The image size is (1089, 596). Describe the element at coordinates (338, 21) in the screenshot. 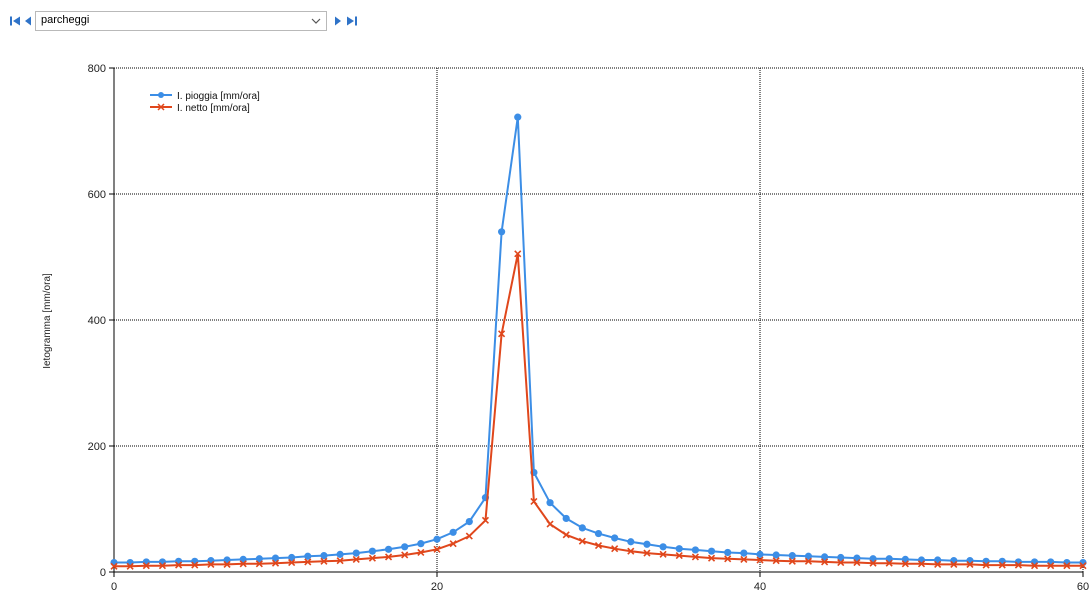

I see `next-record-button` at that location.